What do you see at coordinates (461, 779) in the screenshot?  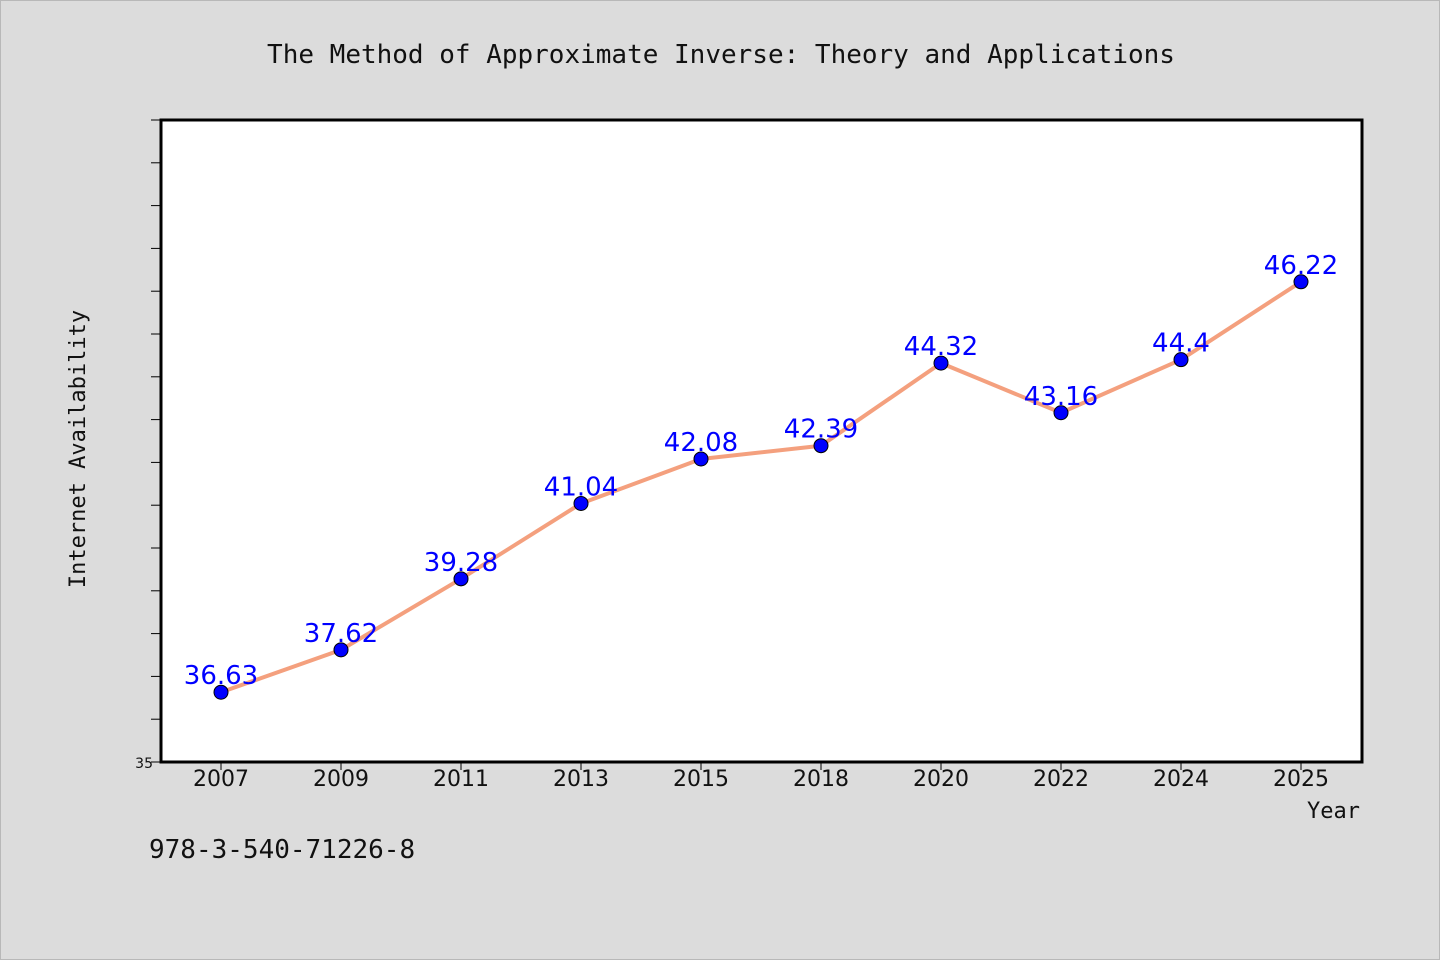 I see `x-tick-label: 2011` at bounding box center [461, 779].